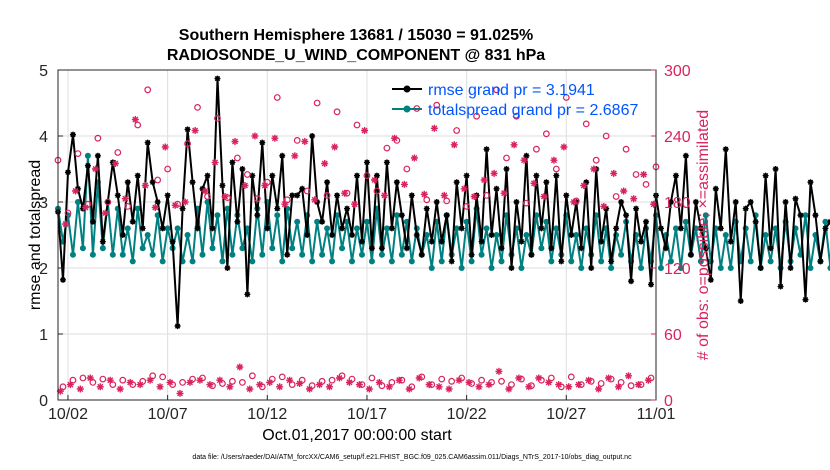  I want to click on x-axis-label: Oct.01,2017 00:00:00 start, so click(357, 435).